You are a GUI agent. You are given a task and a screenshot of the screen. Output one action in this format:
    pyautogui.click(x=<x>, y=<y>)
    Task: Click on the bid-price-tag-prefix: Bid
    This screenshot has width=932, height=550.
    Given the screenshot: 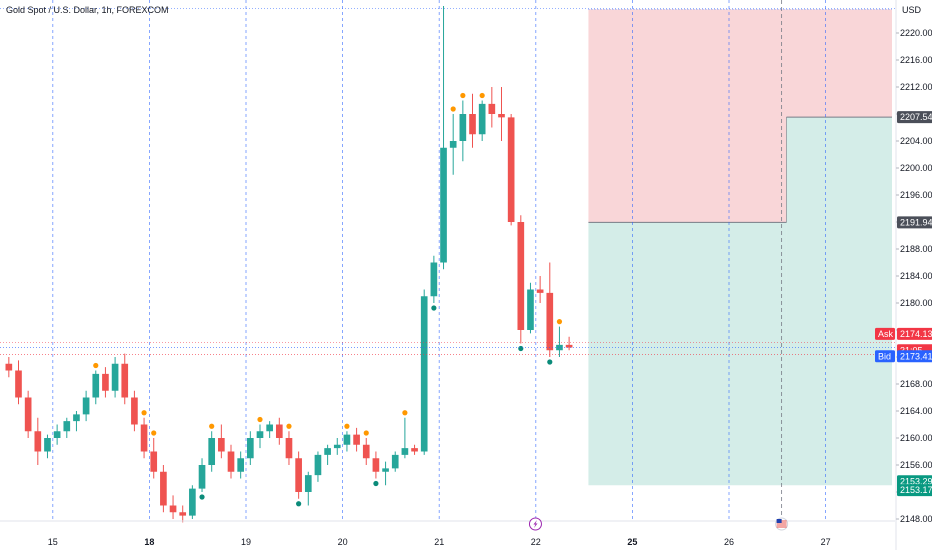 What is the action you would take?
    pyautogui.click(x=884, y=356)
    